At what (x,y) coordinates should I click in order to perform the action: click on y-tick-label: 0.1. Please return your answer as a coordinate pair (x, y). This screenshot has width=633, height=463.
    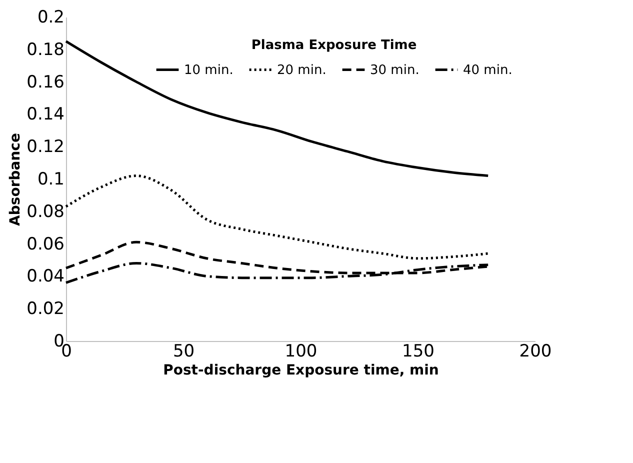
    Looking at the image, I should click on (50, 180).